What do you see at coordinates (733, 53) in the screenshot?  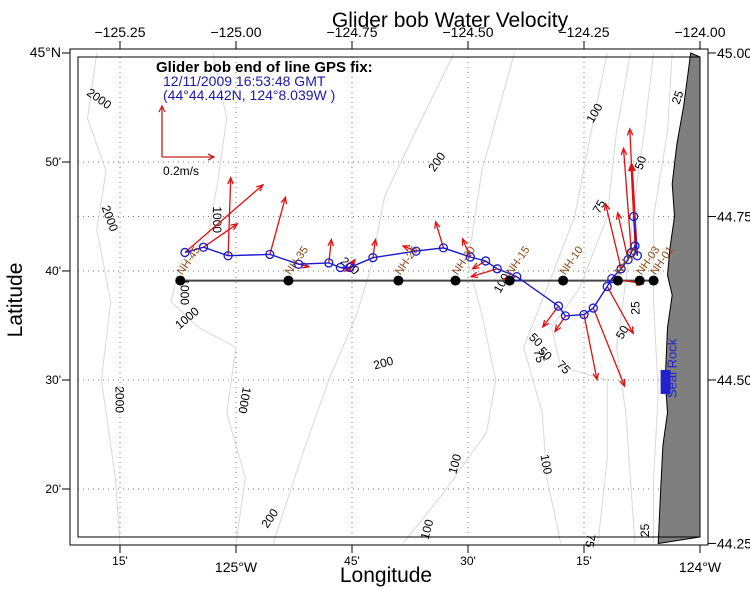 I see `right-tick-label: 45.00` at bounding box center [733, 53].